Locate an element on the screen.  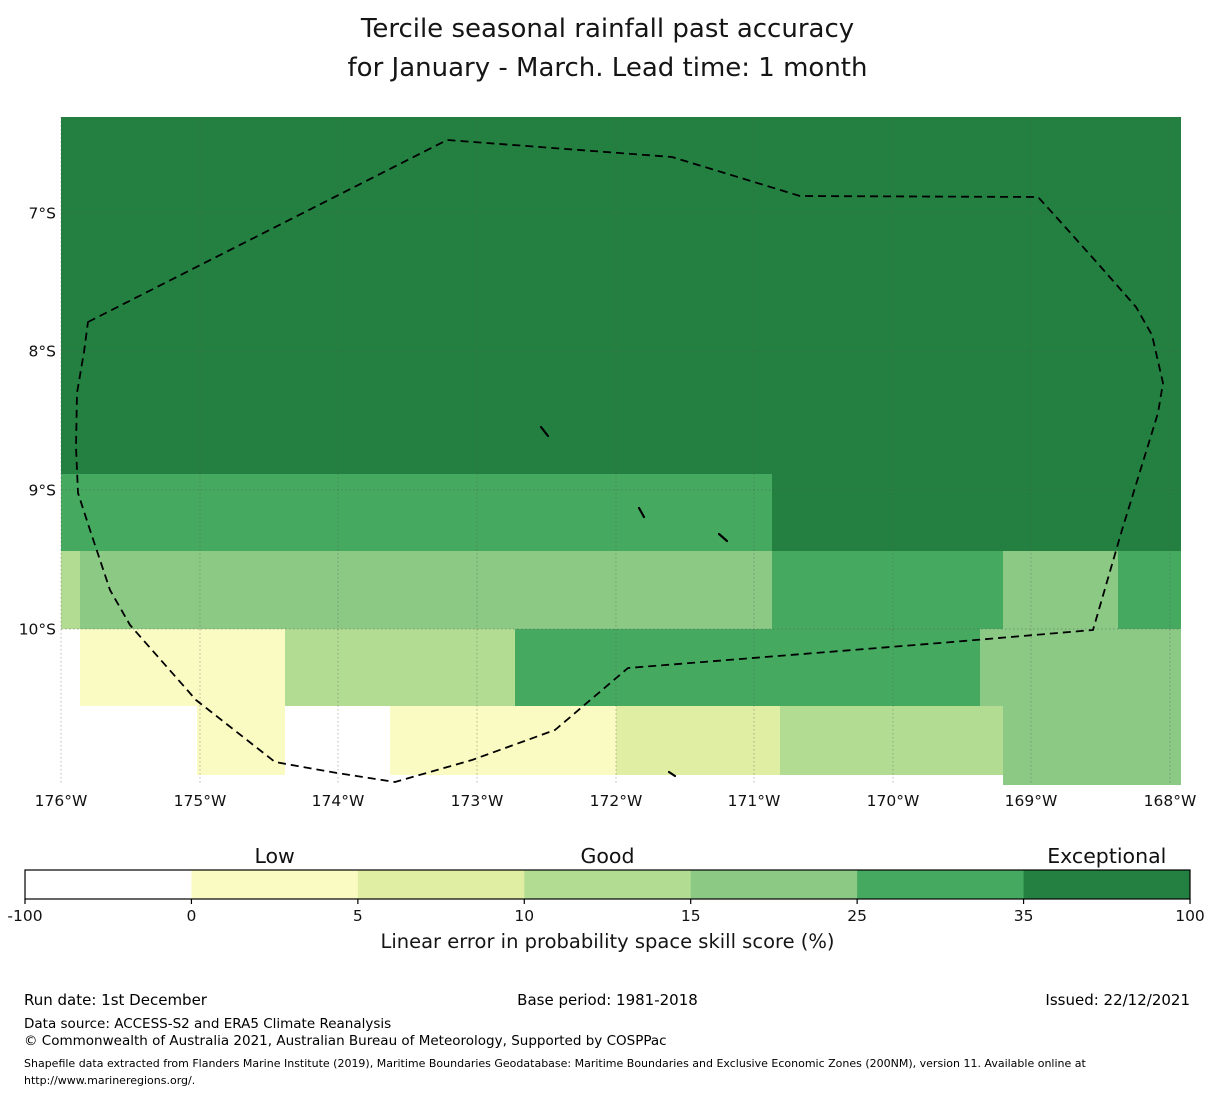
x-tick-label: 174°W is located at coordinates (338, 801).